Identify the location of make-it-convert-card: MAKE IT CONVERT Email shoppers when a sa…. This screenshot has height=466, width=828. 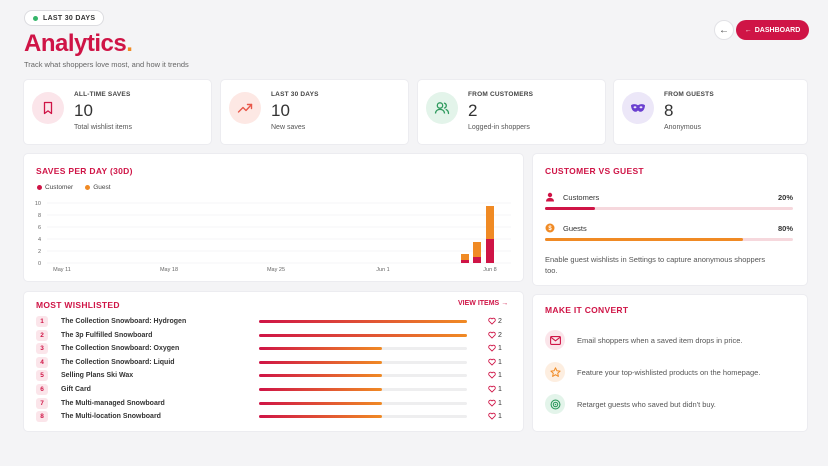
(670, 363).